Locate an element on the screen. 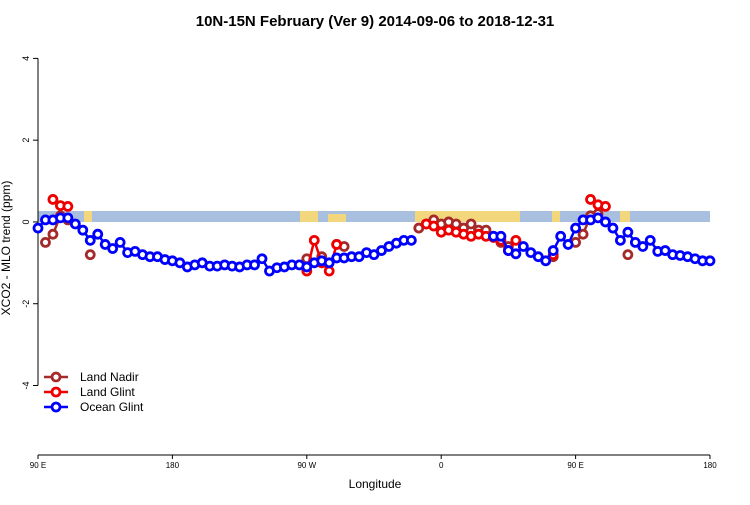 This screenshot has height=505, width=750. y-tick-label: 4 is located at coordinates (26, 58).